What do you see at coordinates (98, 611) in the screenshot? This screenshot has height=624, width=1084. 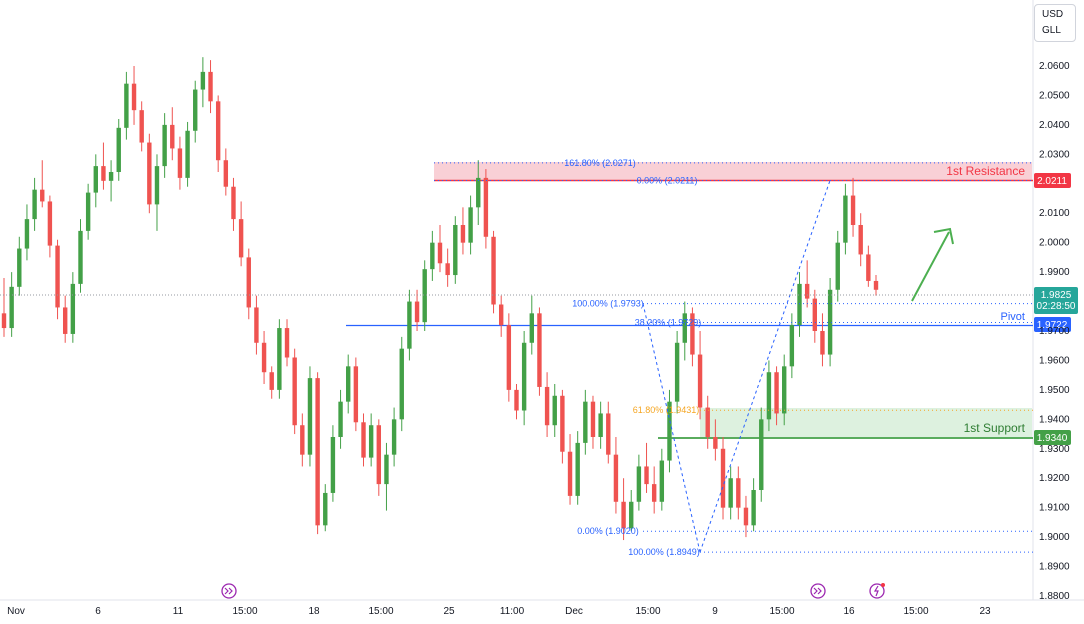 I see `x-tick-label: 6` at bounding box center [98, 611].